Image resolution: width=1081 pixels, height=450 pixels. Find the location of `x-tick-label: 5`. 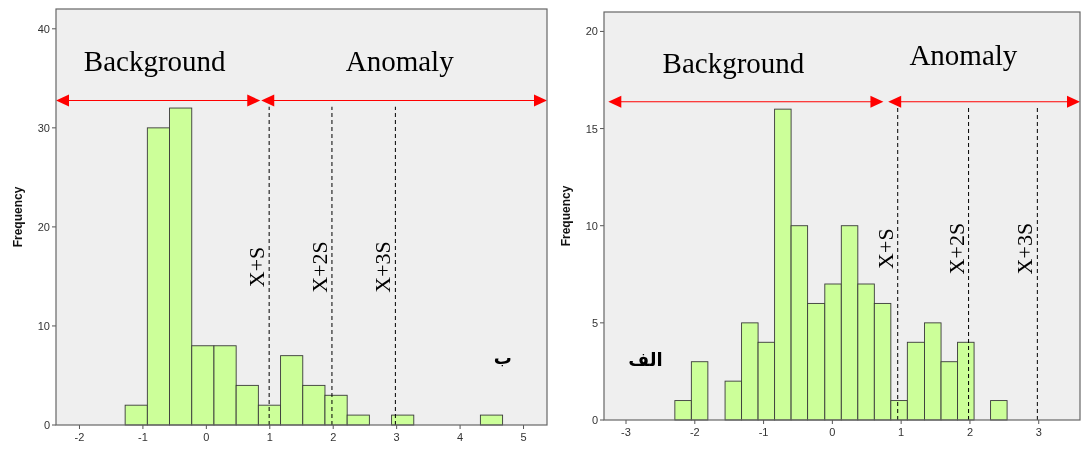

x-tick-label: 5 is located at coordinates (523, 437).